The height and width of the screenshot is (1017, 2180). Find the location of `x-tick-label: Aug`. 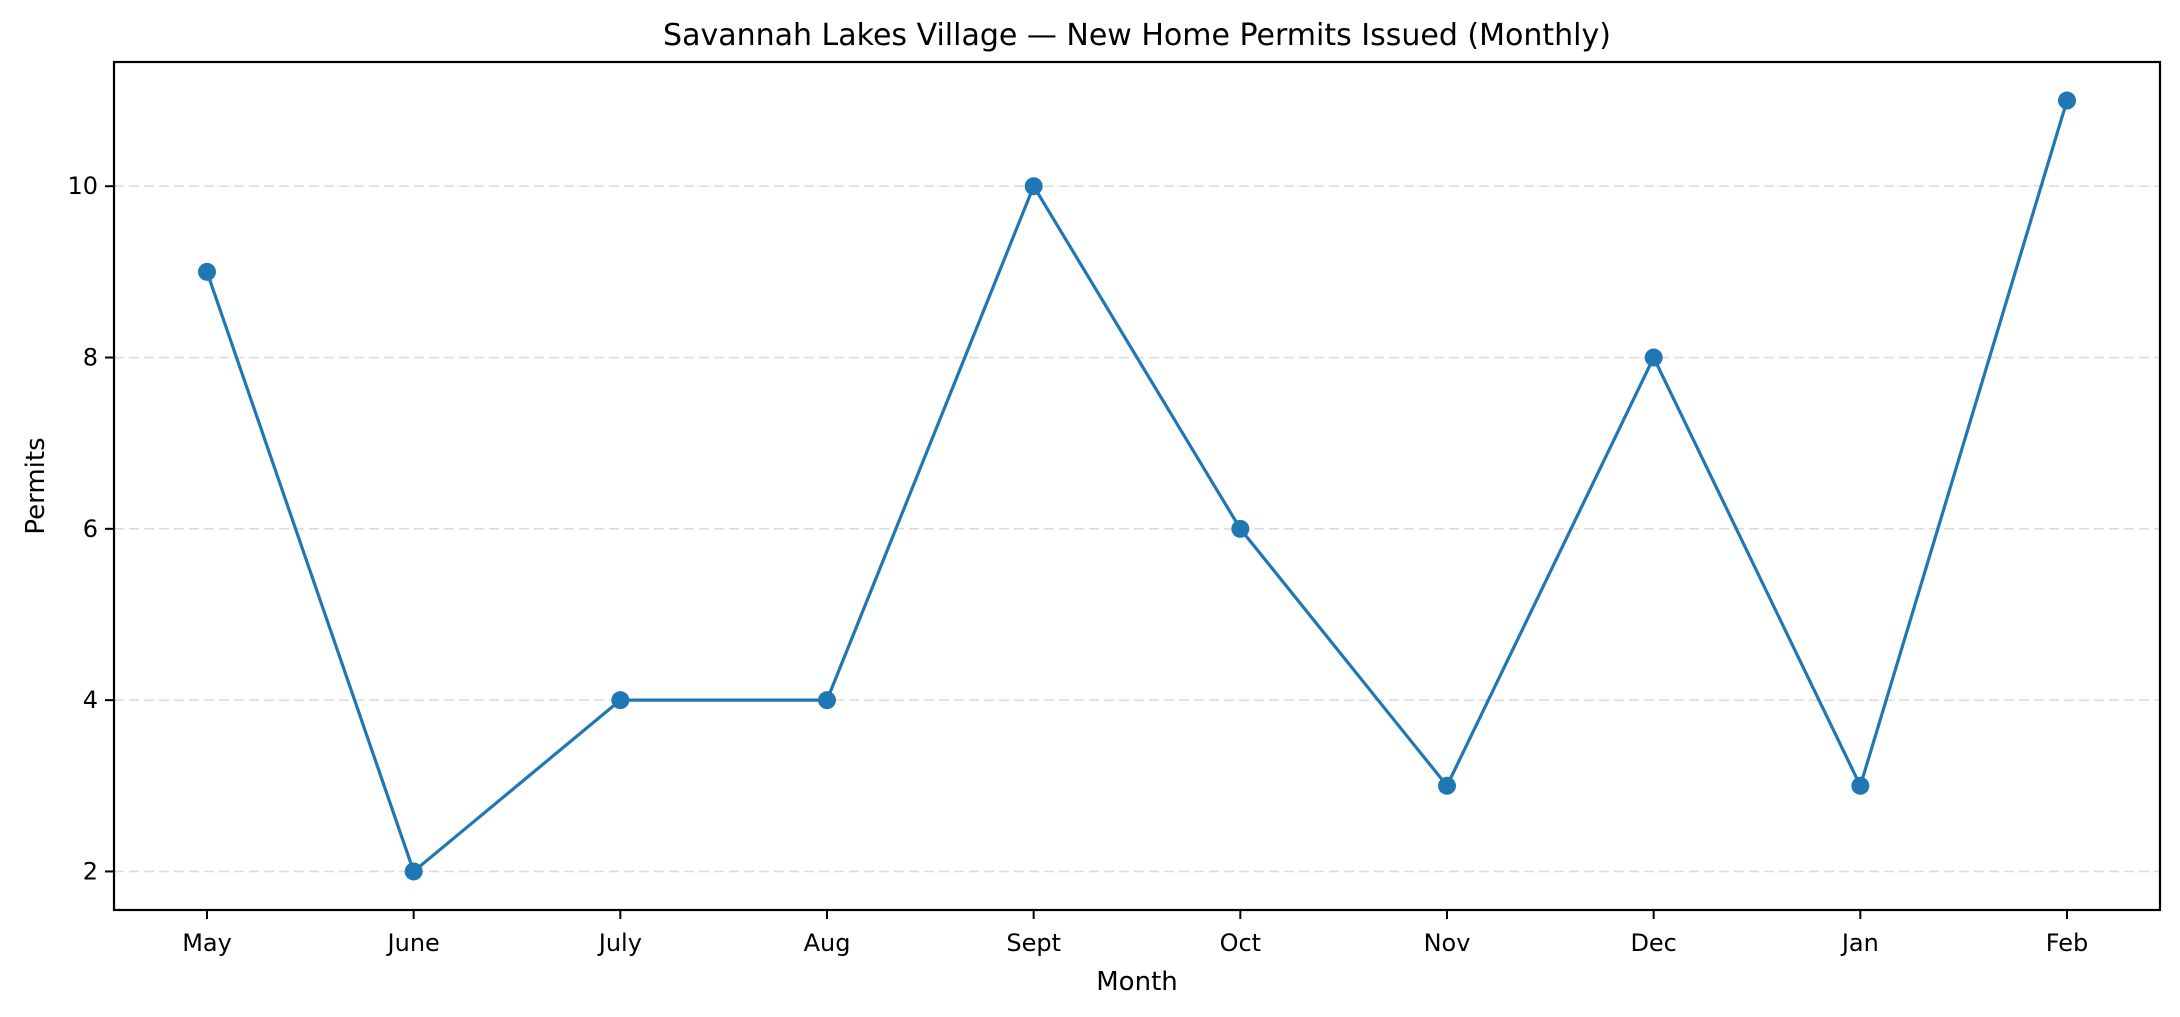

x-tick-label: Aug is located at coordinates (827, 943).